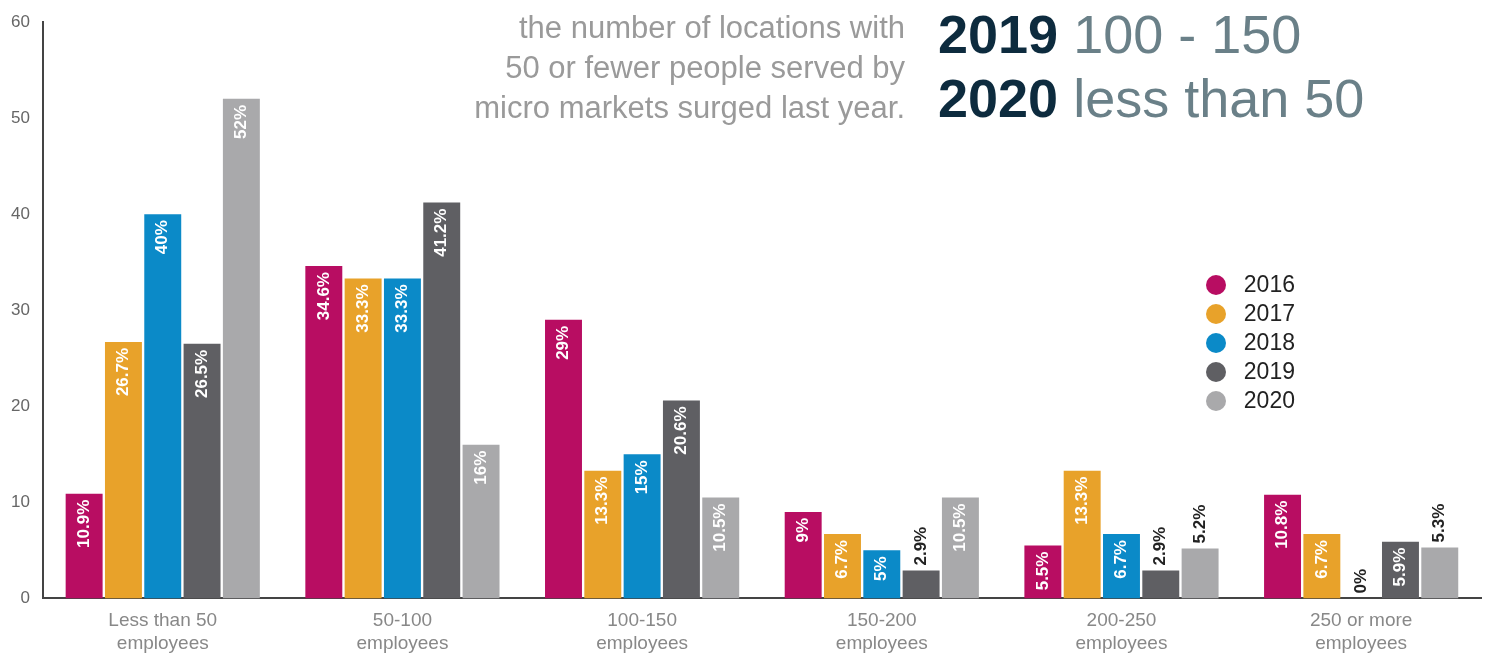  I want to click on data-label: 20.6%, so click(681, 430).